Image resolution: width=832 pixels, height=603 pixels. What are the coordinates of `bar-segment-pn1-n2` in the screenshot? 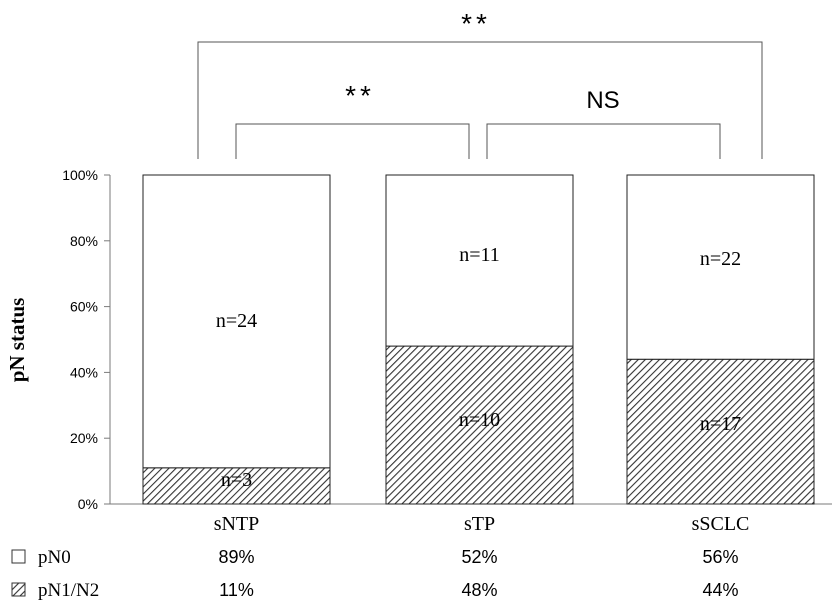 It's located at (720, 431).